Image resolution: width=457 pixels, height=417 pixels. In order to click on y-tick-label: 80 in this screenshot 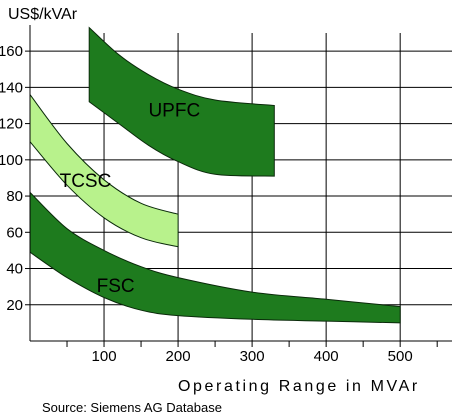, I will do `click(14, 196)`.